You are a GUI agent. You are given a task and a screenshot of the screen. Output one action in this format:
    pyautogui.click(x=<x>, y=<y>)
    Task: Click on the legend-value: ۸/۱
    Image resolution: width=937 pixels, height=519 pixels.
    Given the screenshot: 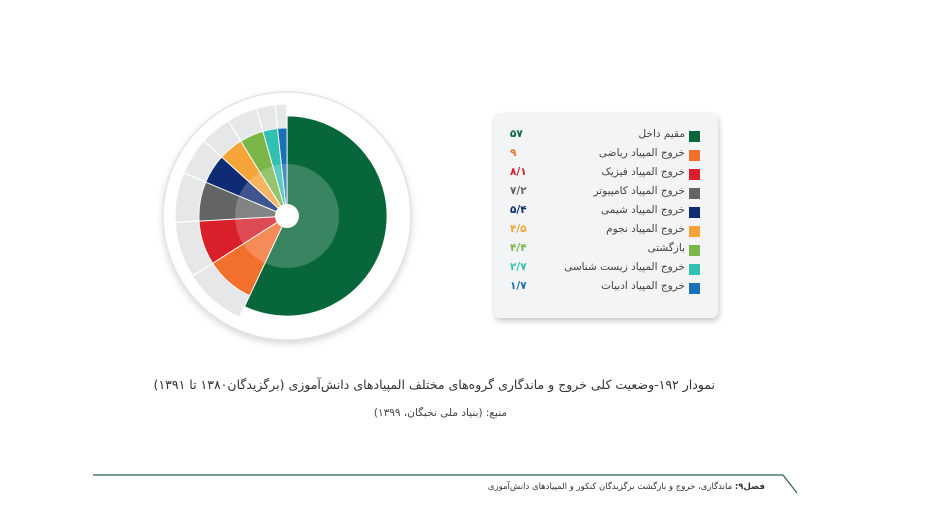 What is the action you would take?
    pyautogui.click(x=518, y=172)
    